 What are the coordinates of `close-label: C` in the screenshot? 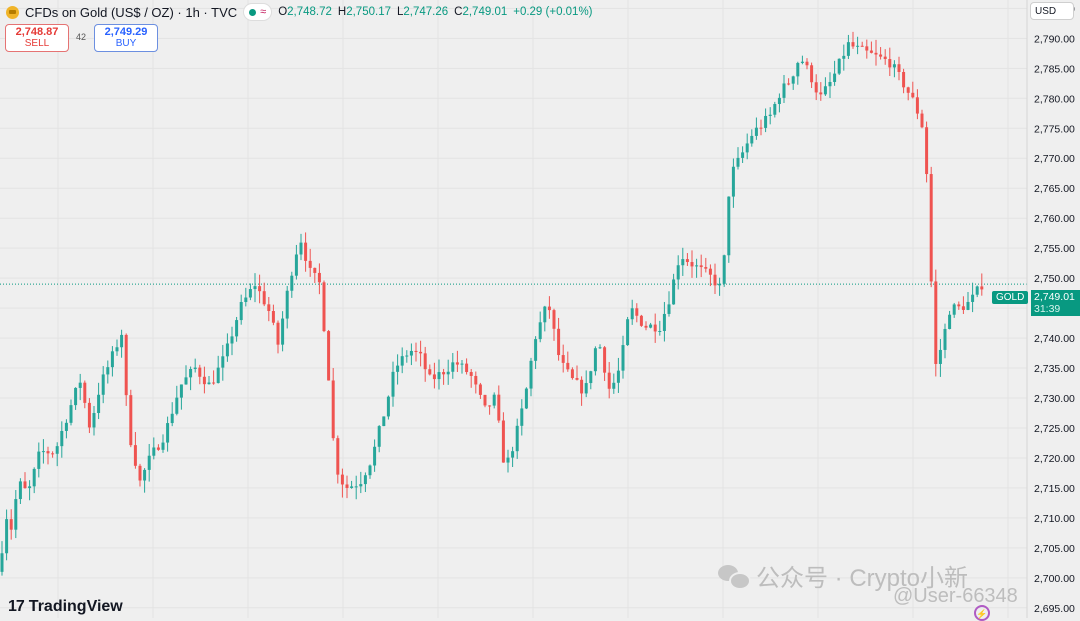 It's located at (458, 12).